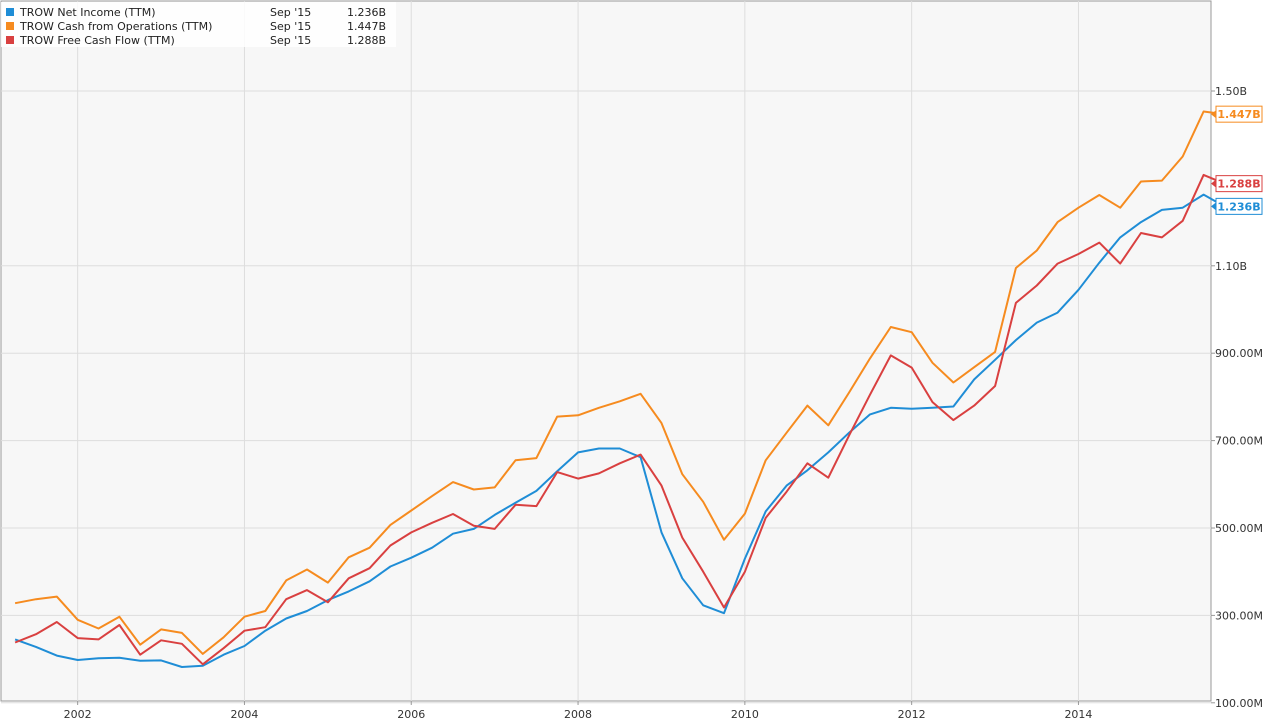  What do you see at coordinates (912, 714) in the screenshot?
I see `x-tick-label: 2012` at bounding box center [912, 714].